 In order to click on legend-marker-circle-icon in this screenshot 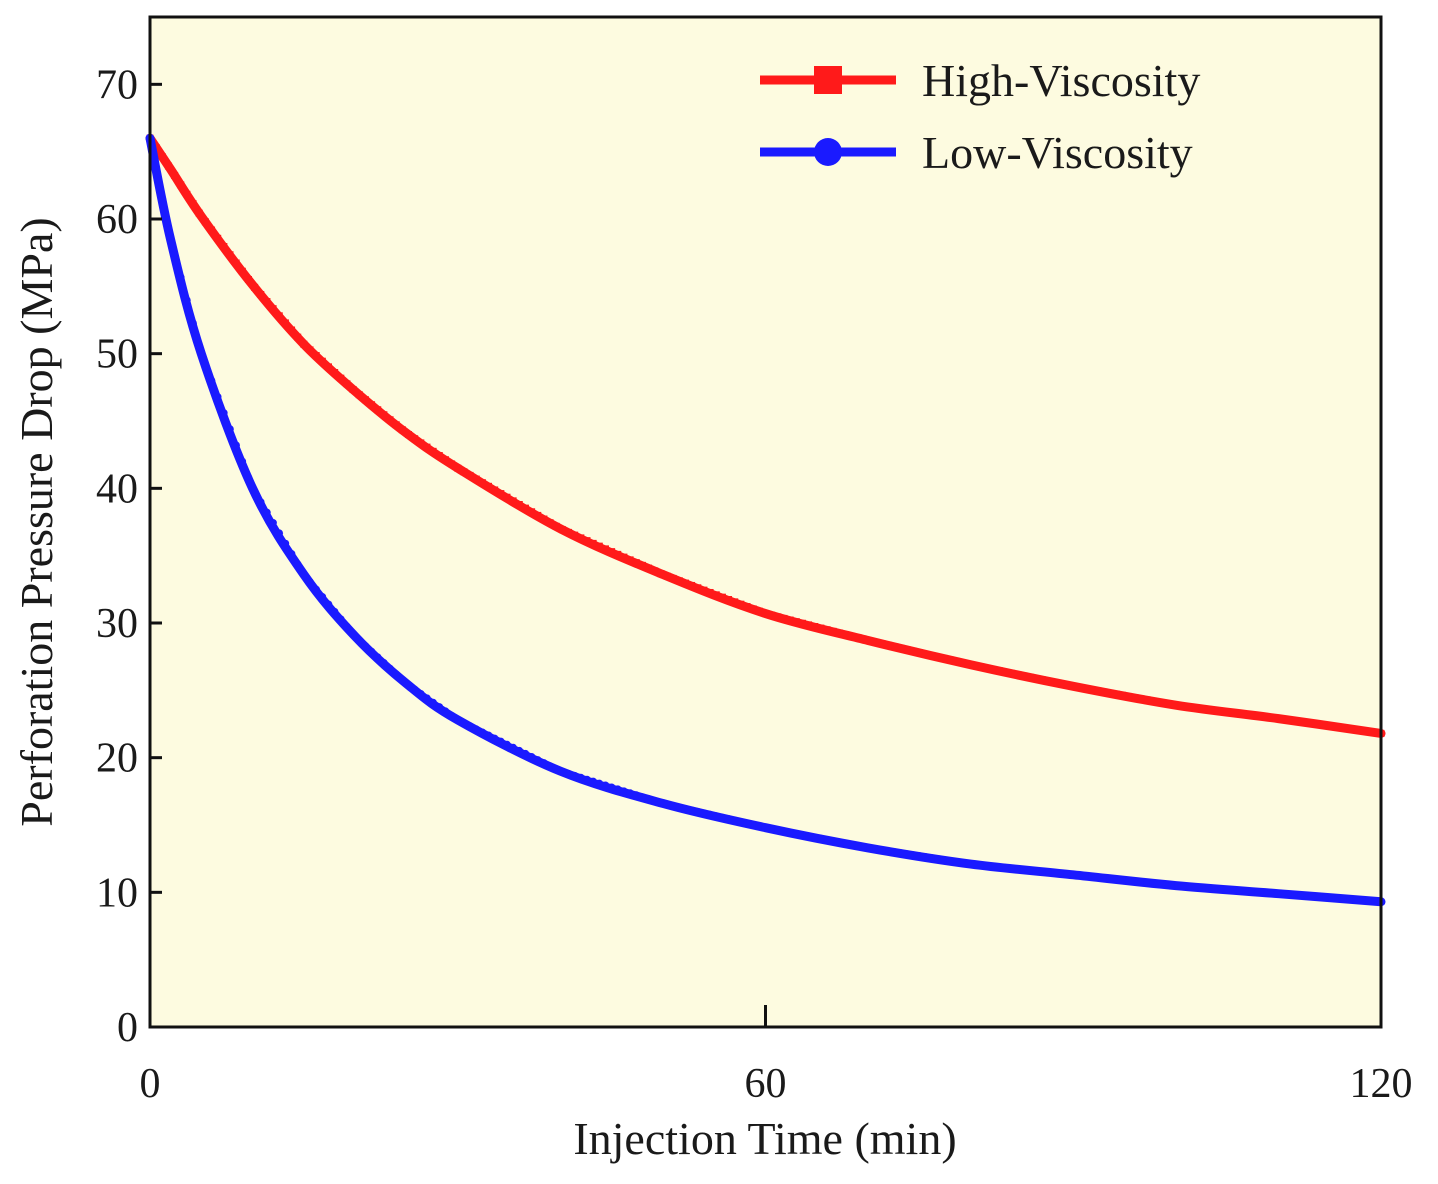, I will do `click(828, 152)`.